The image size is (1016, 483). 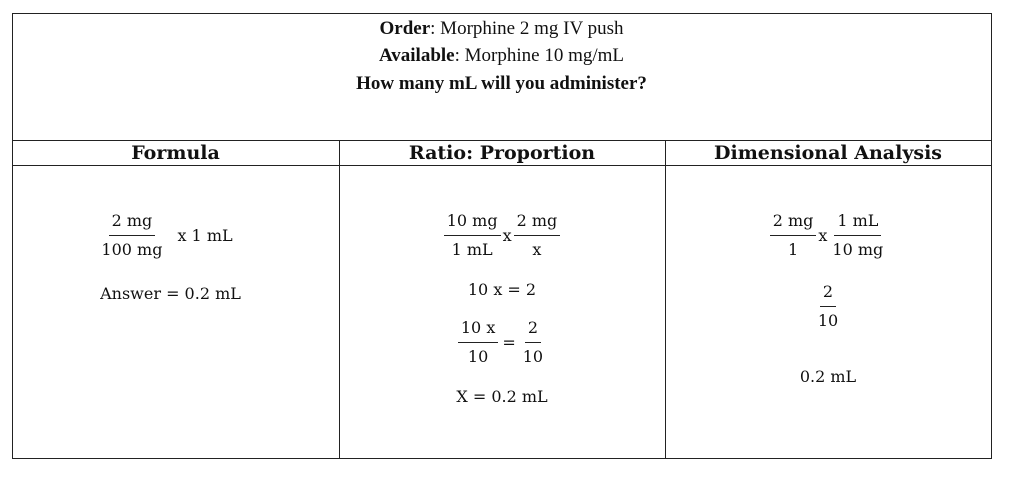 I want to click on numerator: 1 mL, so click(x=858, y=221).